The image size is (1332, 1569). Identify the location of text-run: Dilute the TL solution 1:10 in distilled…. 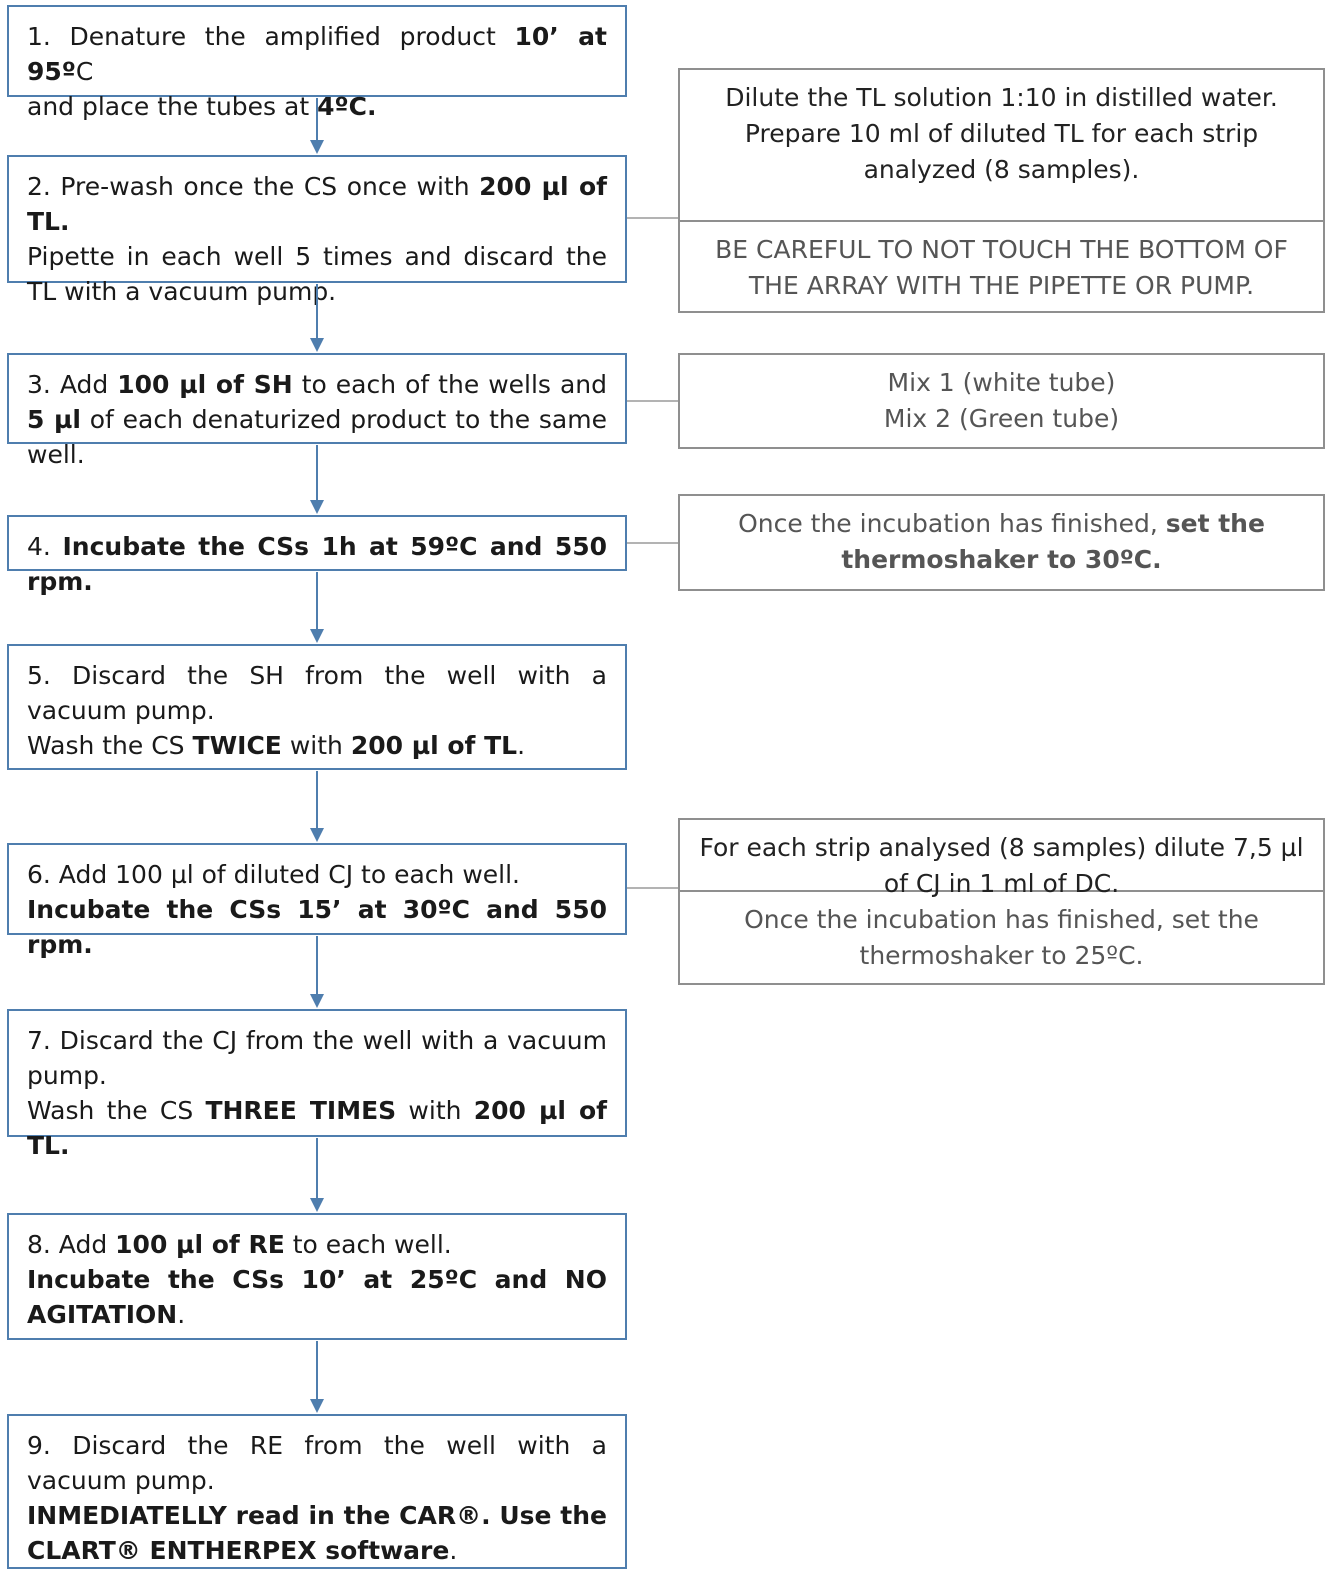
(1001, 97).